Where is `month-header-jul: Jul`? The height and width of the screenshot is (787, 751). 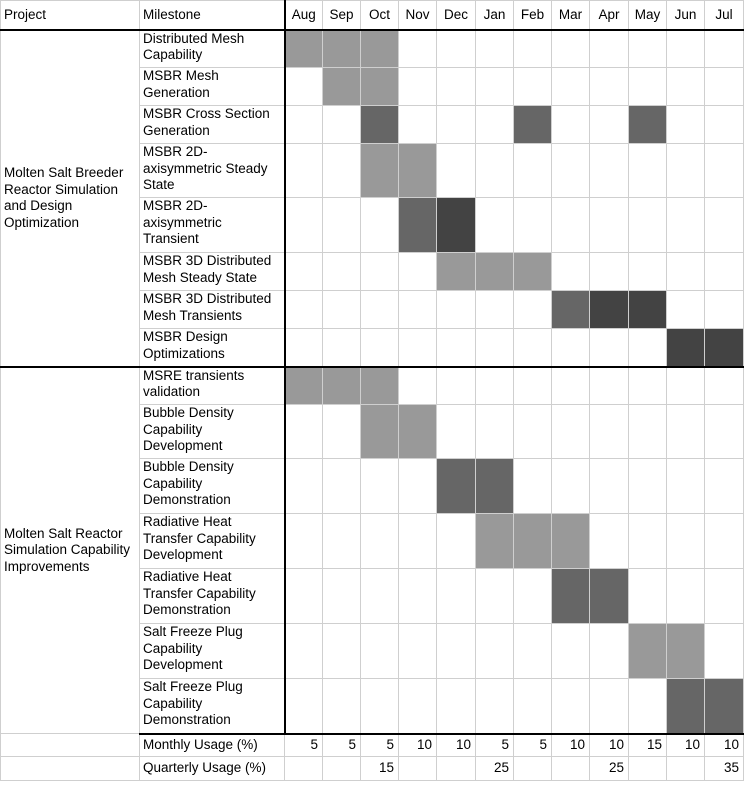
month-header-jul: Jul is located at coordinates (724, 15).